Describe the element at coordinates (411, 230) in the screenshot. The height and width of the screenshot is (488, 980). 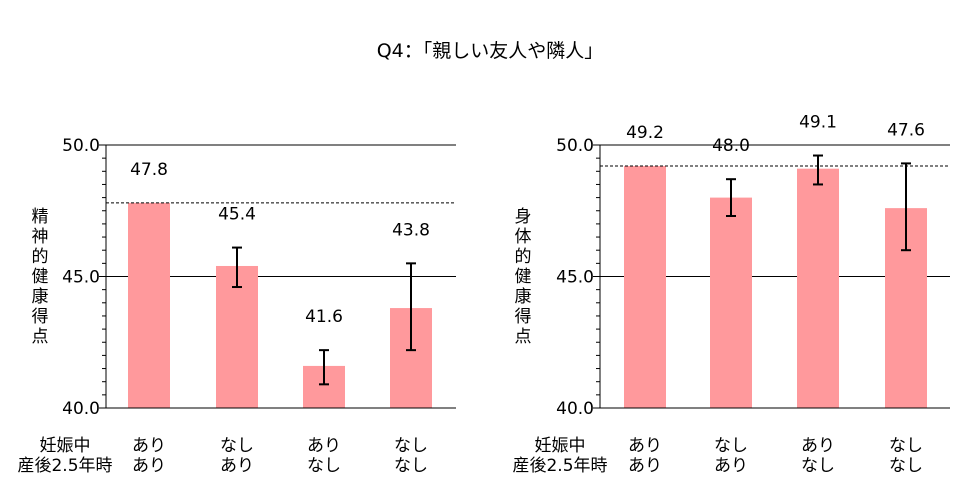
I see `data-label: 43.8` at that location.